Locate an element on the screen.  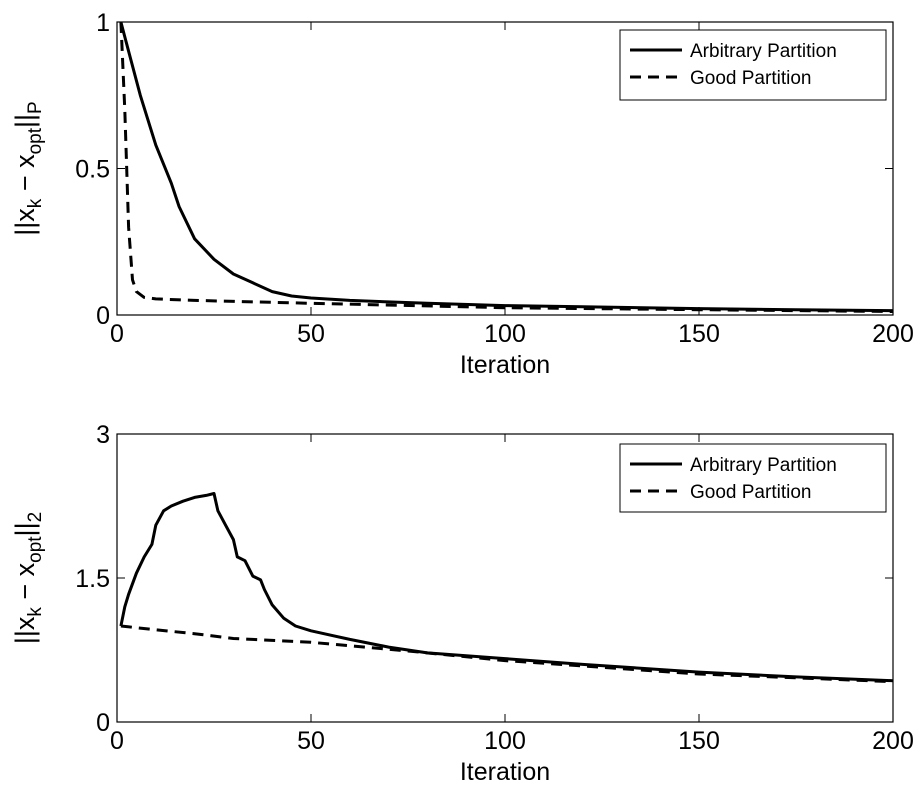
y-tick-label: 0.5 is located at coordinates (92, 170).